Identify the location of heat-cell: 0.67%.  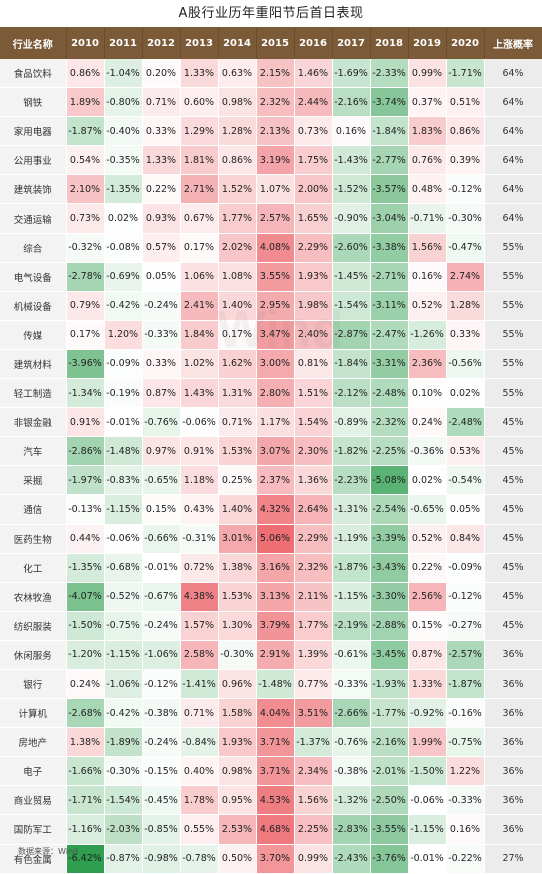
(199, 218).